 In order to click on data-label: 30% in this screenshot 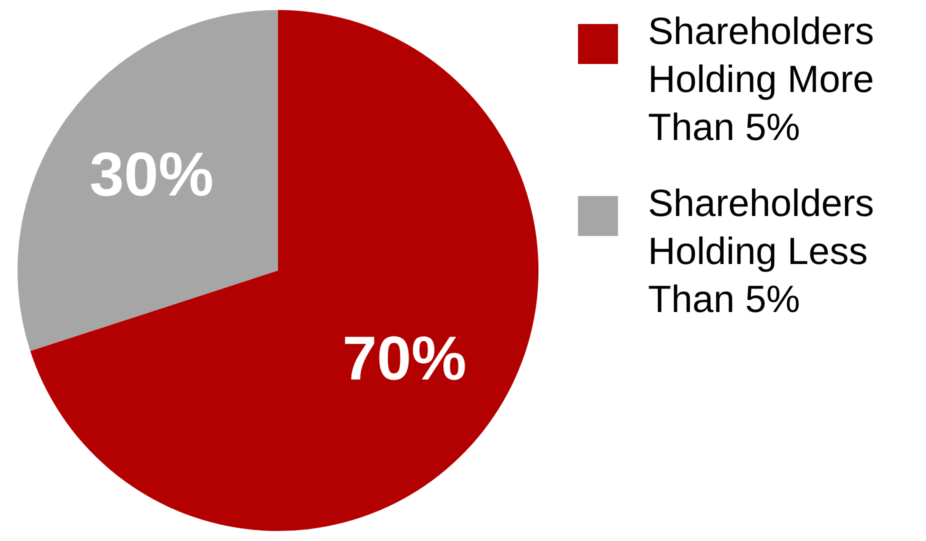, I will do `click(152, 175)`.